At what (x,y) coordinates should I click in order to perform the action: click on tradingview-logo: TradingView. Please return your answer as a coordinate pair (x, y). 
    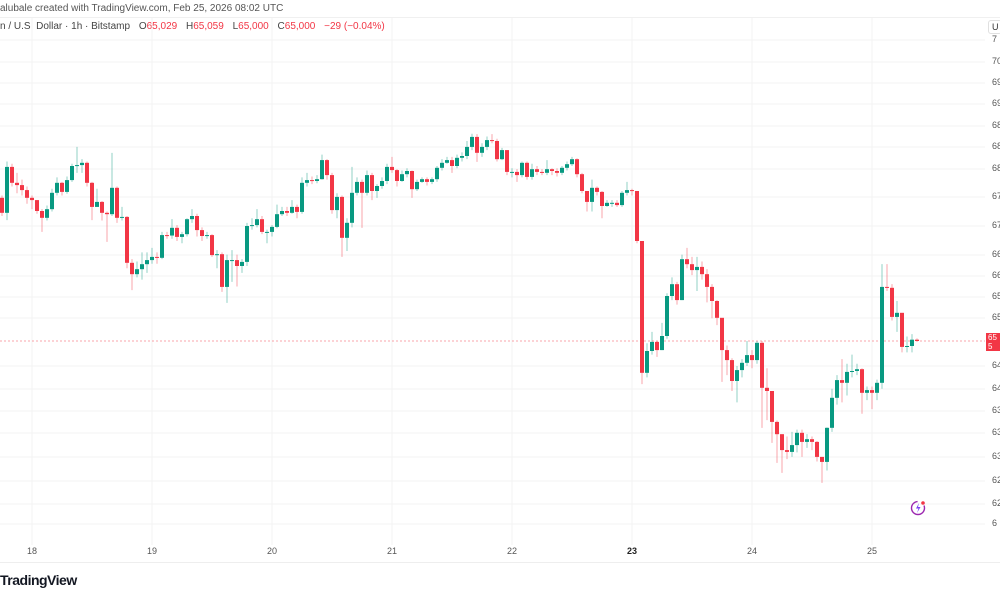
    Looking at the image, I should click on (38, 580).